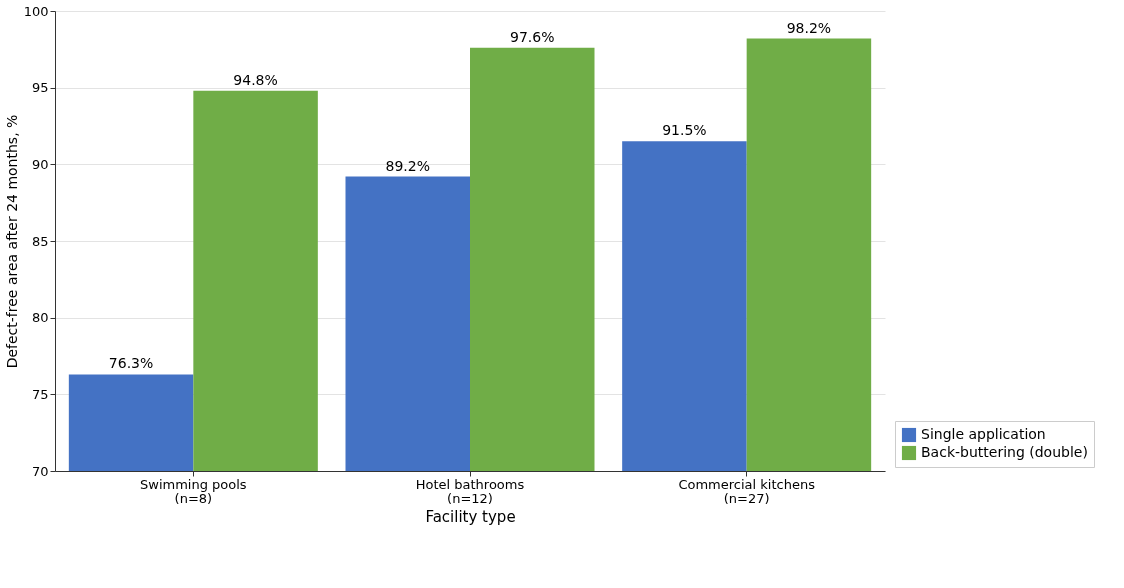 Image resolution: width=1124 pixels, height=588 pixels. I want to click on y-tick-label: 100, so click(36, 11).